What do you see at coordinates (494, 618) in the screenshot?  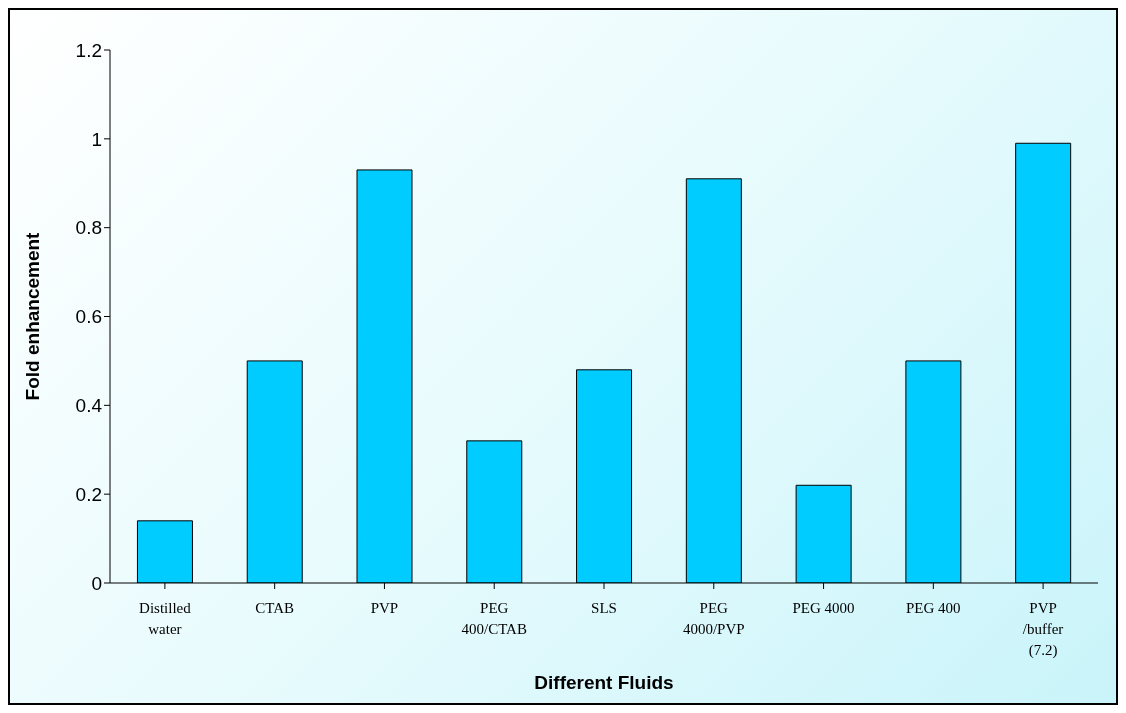 I see `x-tick-label: PEG 400/CTAB` at bounding box center [494, 618].